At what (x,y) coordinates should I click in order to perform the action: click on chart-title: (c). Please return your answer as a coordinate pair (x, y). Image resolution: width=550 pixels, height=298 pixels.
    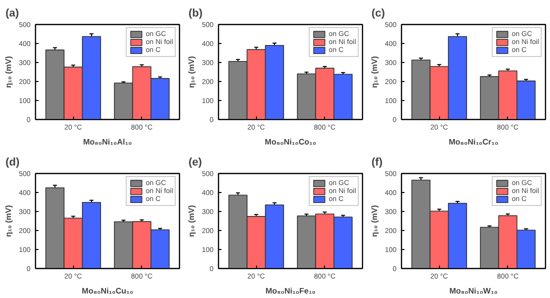
    Looking at the image, I should click on (379, 14).